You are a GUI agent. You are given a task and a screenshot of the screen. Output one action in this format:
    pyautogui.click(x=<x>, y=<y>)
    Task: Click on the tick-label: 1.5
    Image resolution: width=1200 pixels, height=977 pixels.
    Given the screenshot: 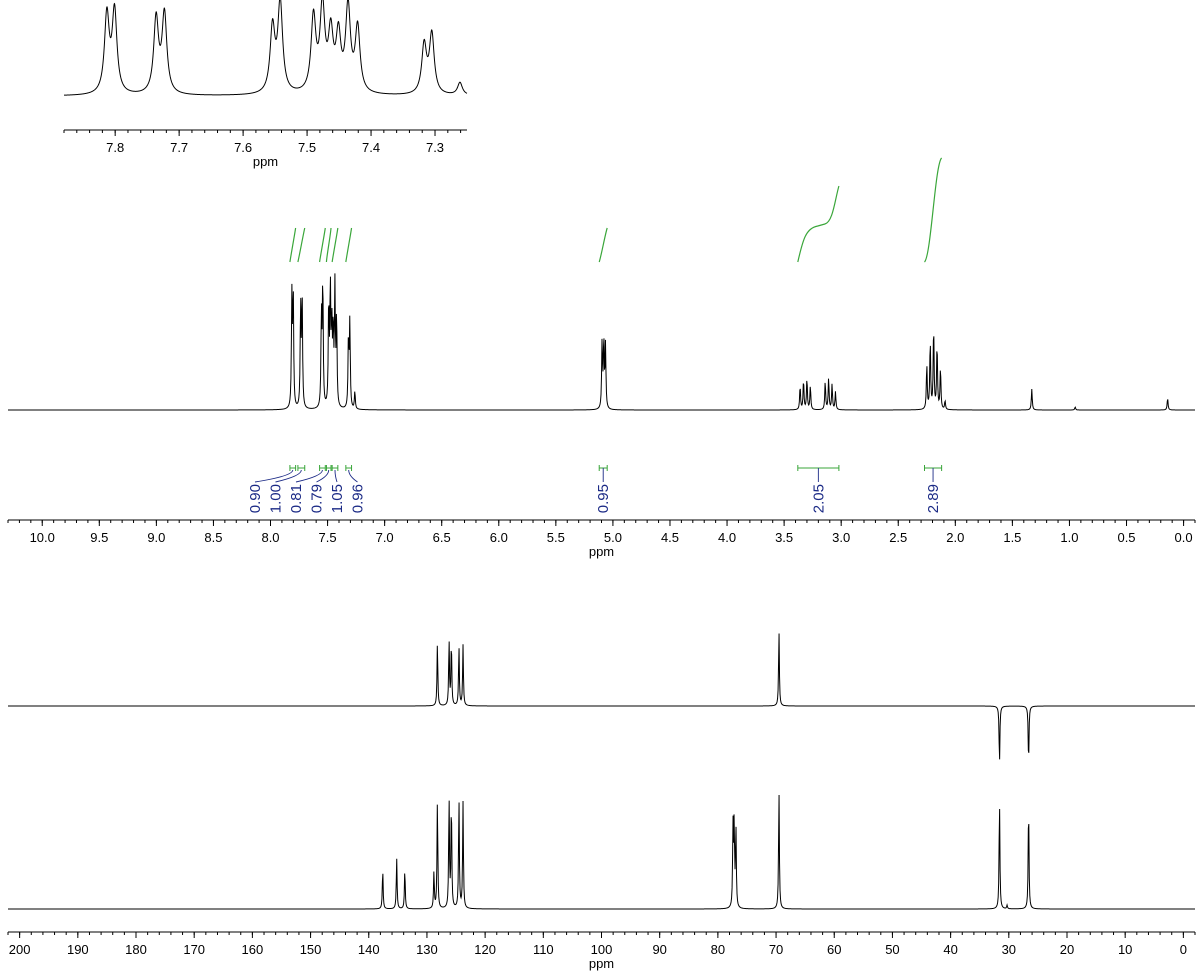 What is the action you would take?
    pyautogui.click(x=1012, y=537)
    